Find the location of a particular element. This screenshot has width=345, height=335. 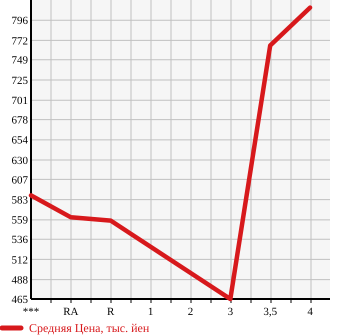

y-tick-label: 772 is located at coordinates (20, 41).